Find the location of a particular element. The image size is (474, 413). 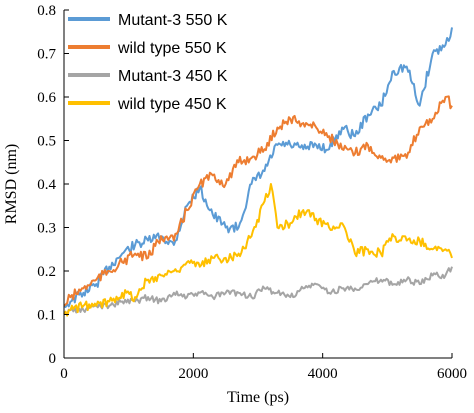

legend-label: Mutant-3 450 K is located at coordinates (173, 76).